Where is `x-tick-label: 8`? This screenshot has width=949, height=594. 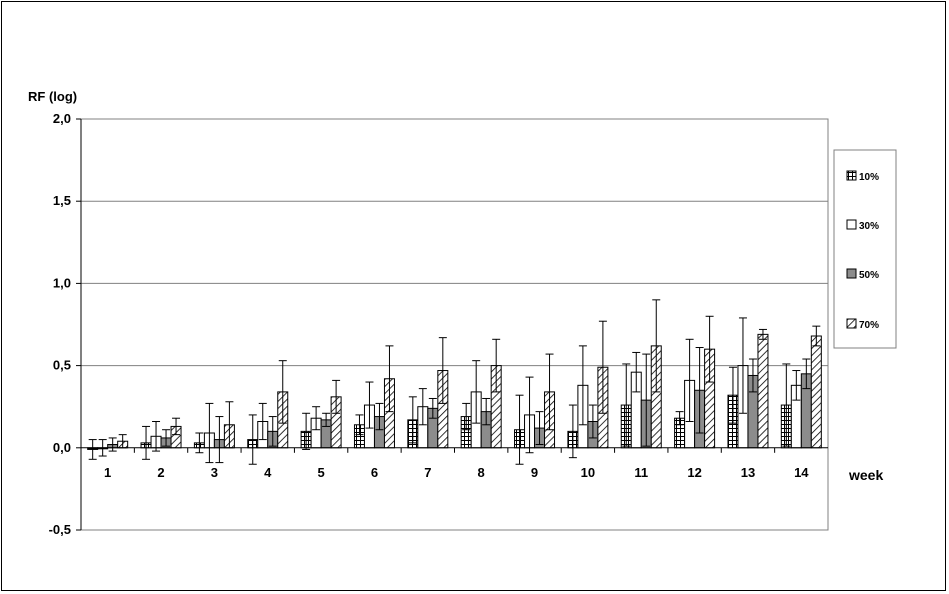
x-tick-label: 8 is located at coordinates (481, 472).